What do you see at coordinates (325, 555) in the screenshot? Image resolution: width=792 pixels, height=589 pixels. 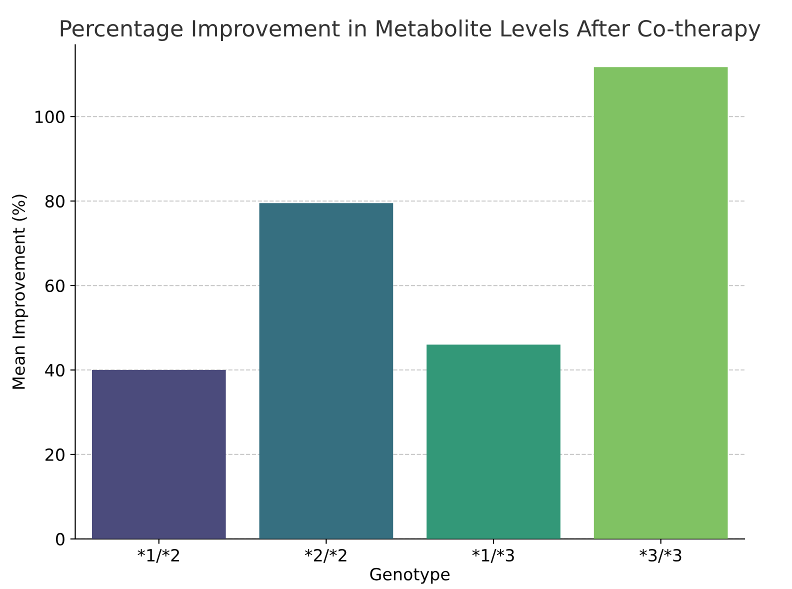 I see `x-tick-label: *2/*2` at bounding box center [325, 555].